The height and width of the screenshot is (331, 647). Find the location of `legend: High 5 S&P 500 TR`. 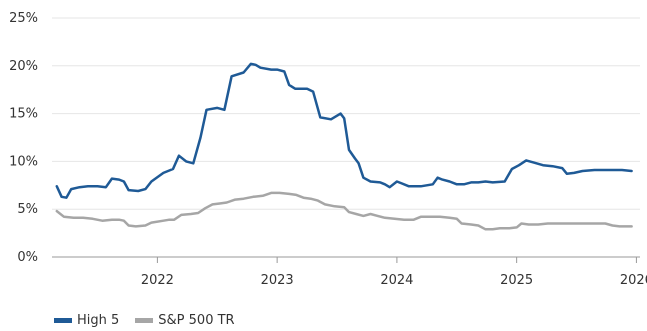

legend: High 5 S&P 500 TR is located at coordinates (144, 320).